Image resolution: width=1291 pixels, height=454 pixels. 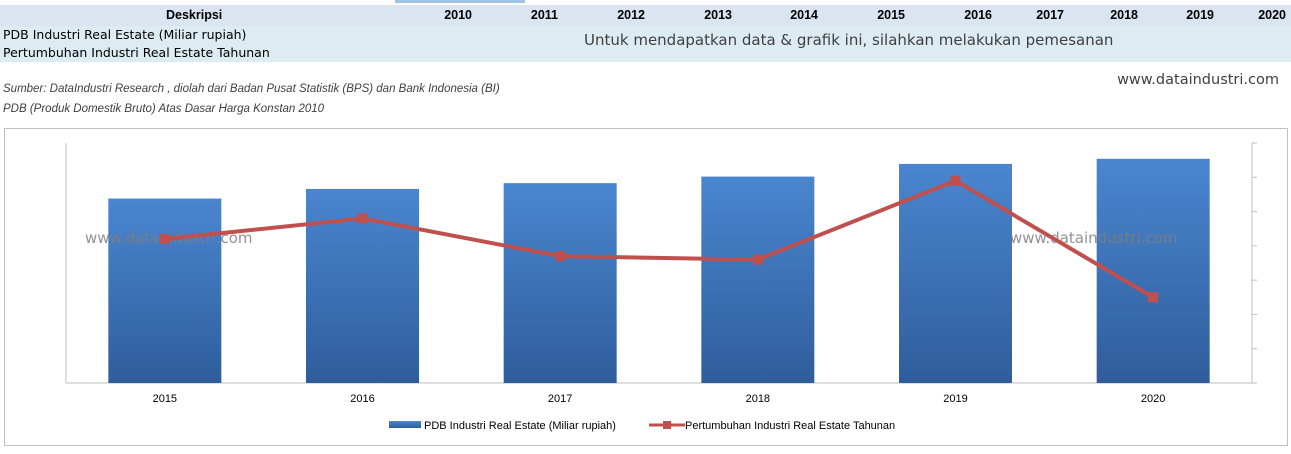 I want to click on bar-2019, so click(x=955, y=273).